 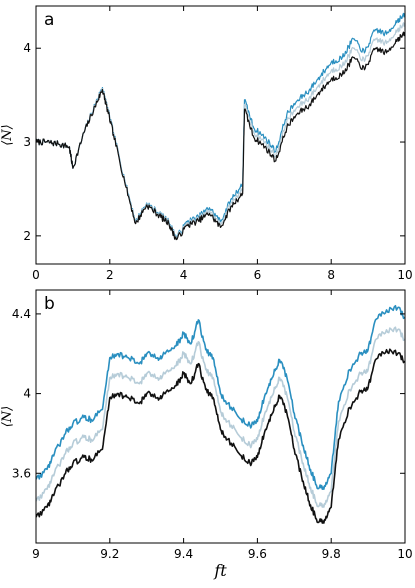 What do you see at coordinates (183, 554) in the screenshot?
I see `x-tick-label: 9.4` at bounding box center [183, 554].